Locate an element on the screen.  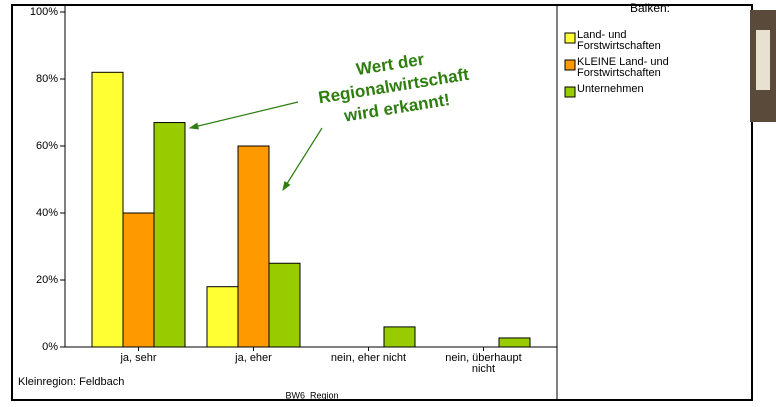
y-tick-label: 20% is located at coordinates (47, 280).